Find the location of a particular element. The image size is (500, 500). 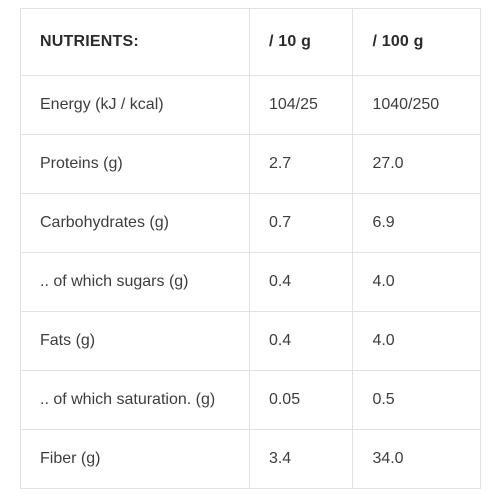

header-row: NUTRIENTS: / 10 g / 100 g is located at coordinates (250, 42).